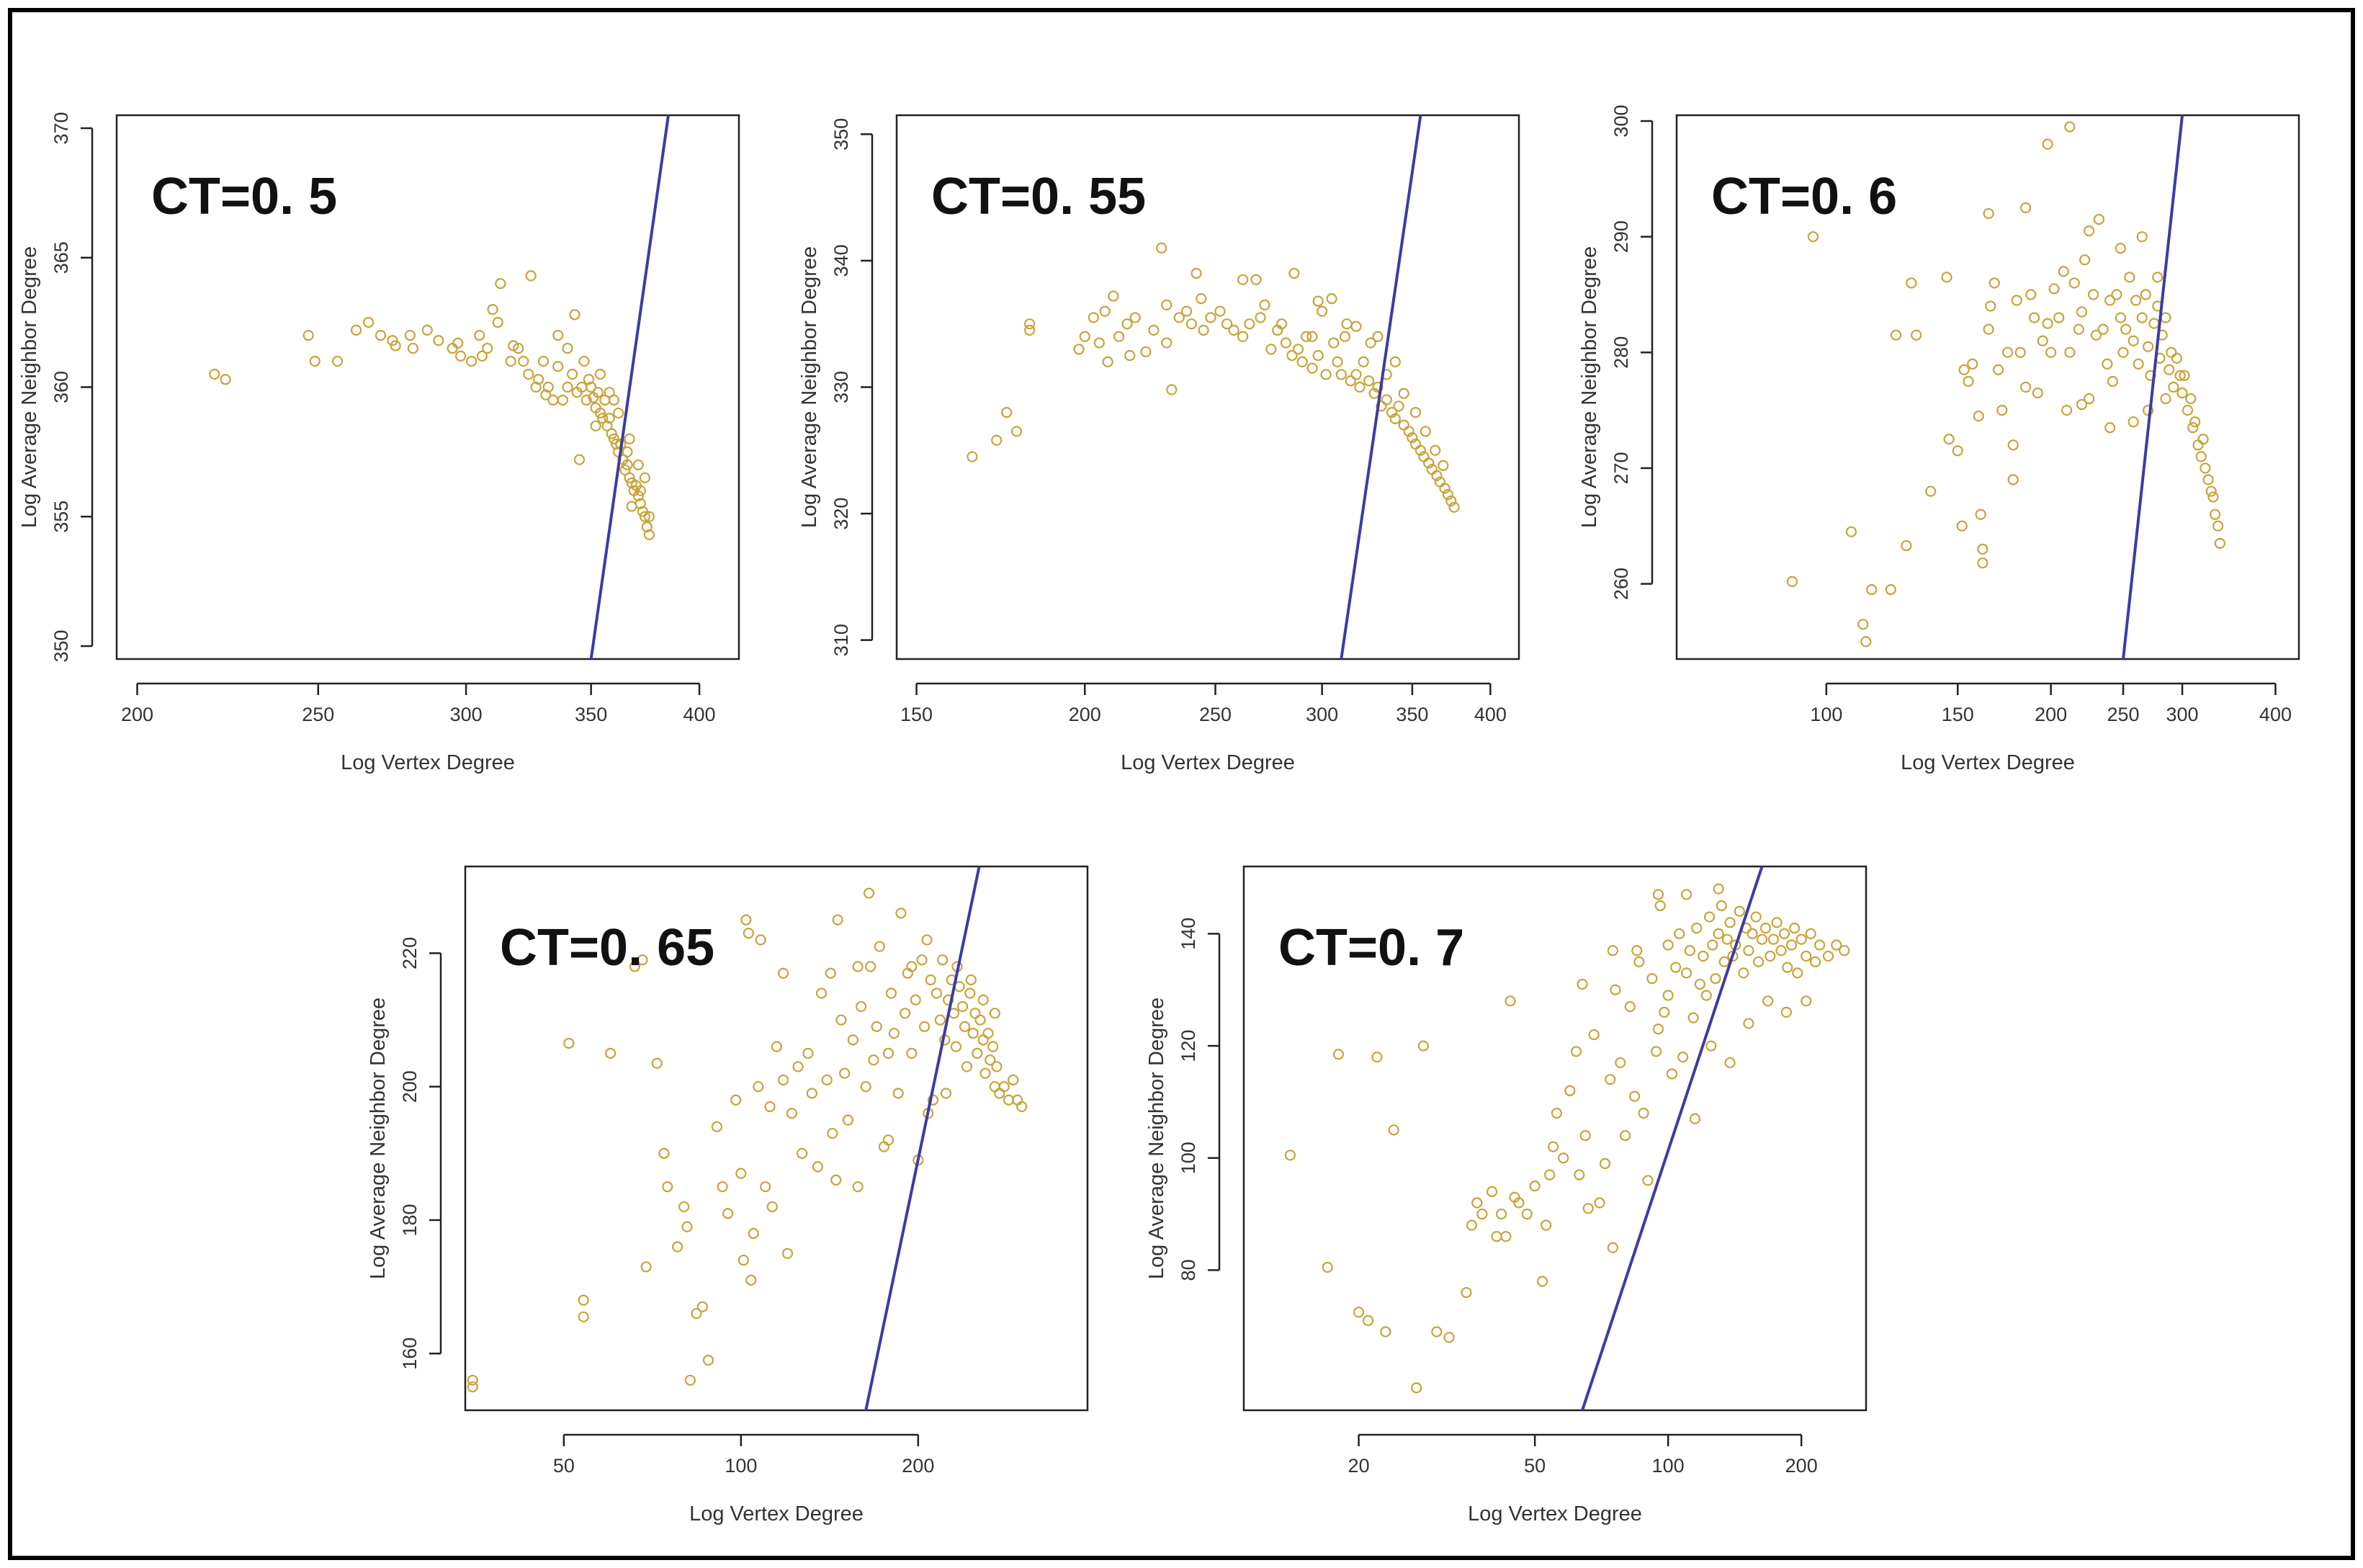 This screenshot has height=1568, width=2363. What do you see at coordinates (747, 1138) in the screenshot?
I see `scatter-points` at bounding box center [747, 1138].